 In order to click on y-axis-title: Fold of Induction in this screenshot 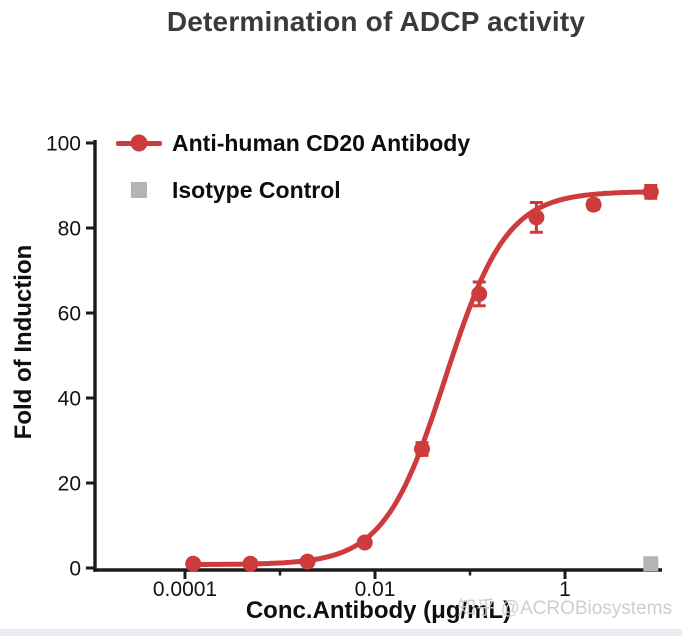, I will do `click(23, 342)`.